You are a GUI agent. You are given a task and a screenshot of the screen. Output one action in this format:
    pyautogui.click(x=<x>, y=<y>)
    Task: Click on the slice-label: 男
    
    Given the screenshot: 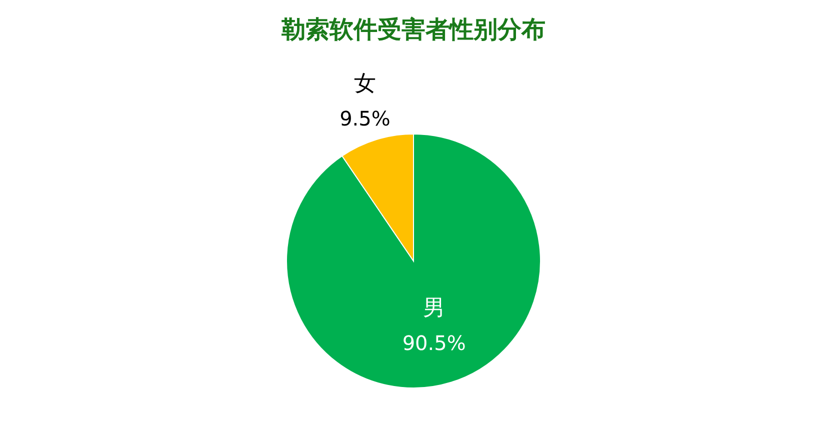 What is the action you would take?
    pyautogui.click(x=434, y=308)
    